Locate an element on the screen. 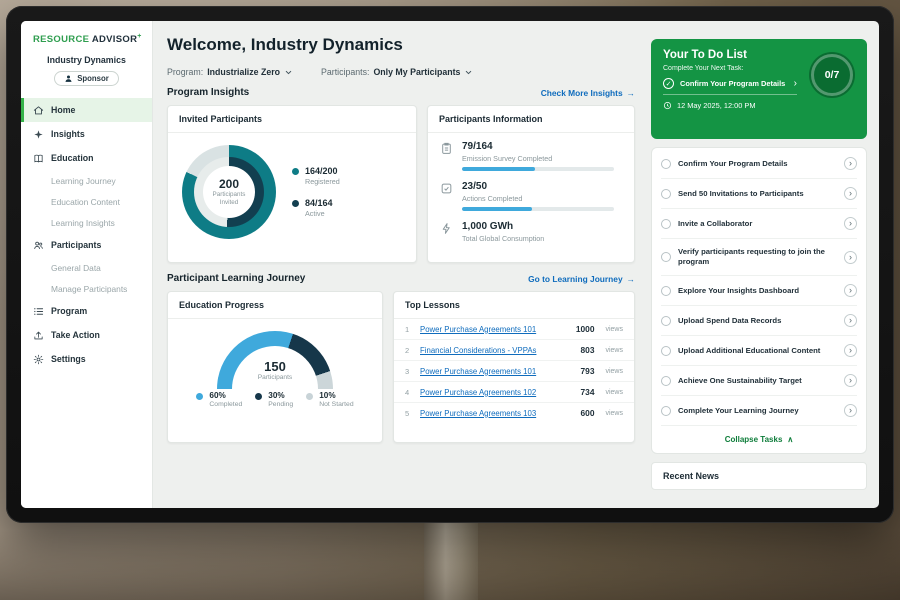 This screenshot has width=900, height=600. sidebar-item-program: Program is located at coordinates (86, 311).